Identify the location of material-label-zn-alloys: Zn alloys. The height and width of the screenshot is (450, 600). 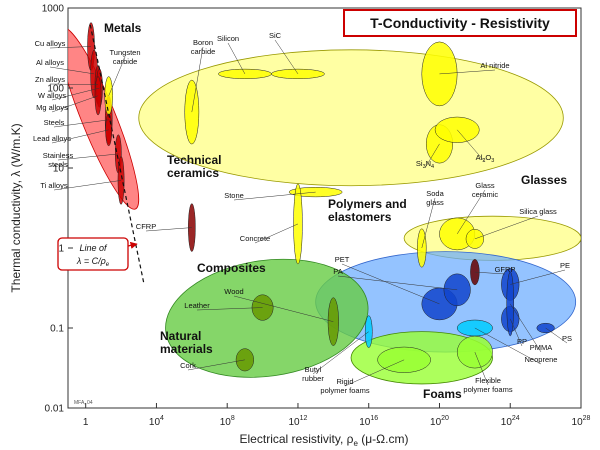
(50, 79).